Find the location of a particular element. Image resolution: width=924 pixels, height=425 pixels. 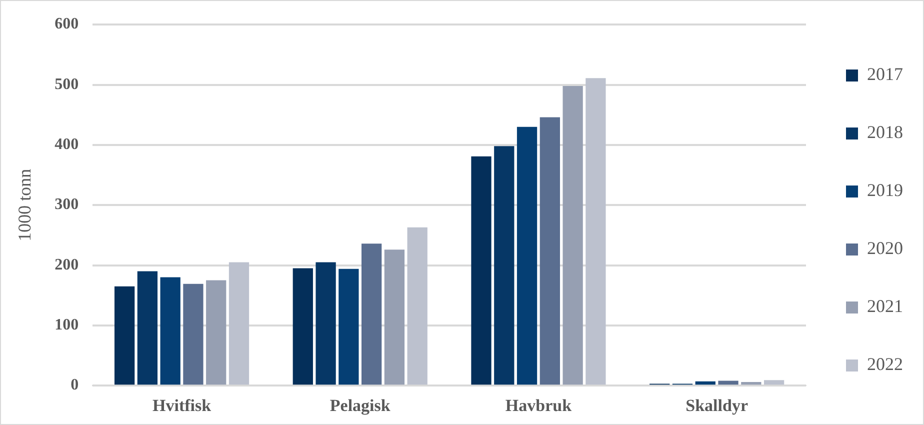

y-tick-label: 400 is located at coordinates (66, 145).